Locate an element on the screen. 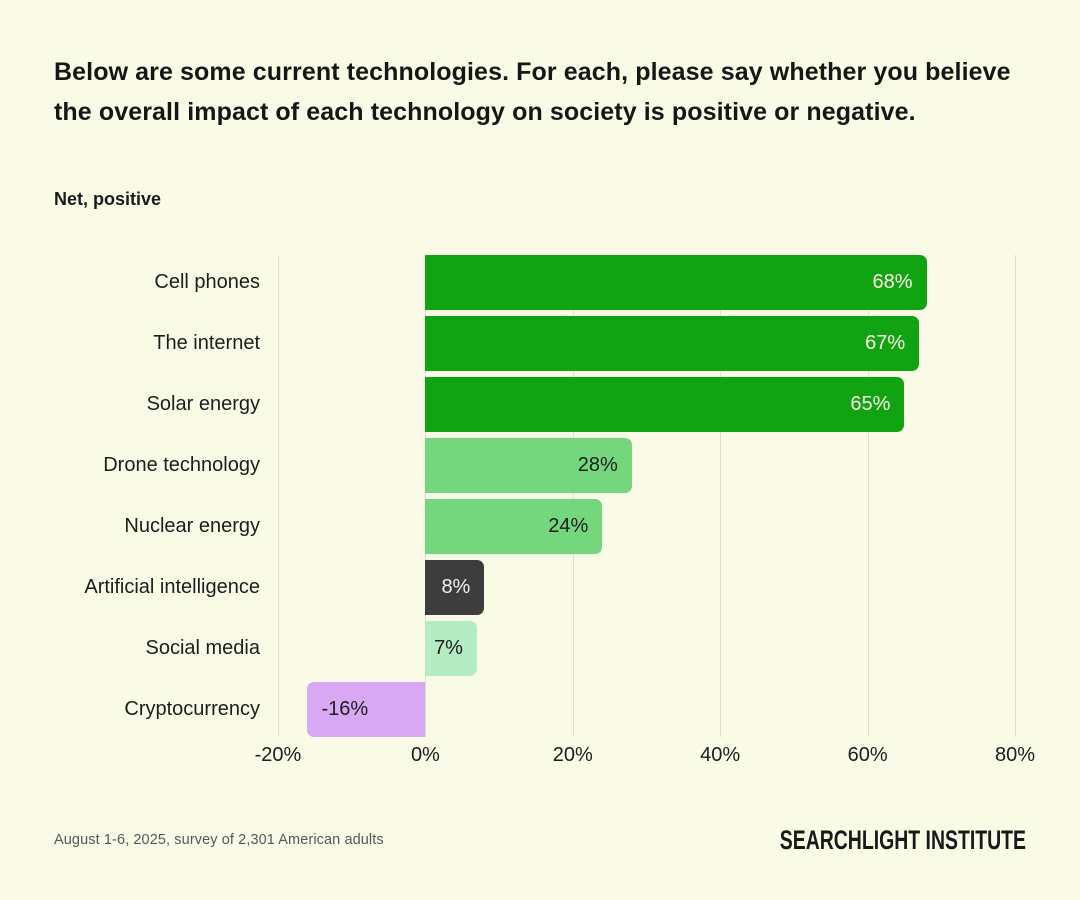  value-bar: 65% is located at coordinates (665, 404).